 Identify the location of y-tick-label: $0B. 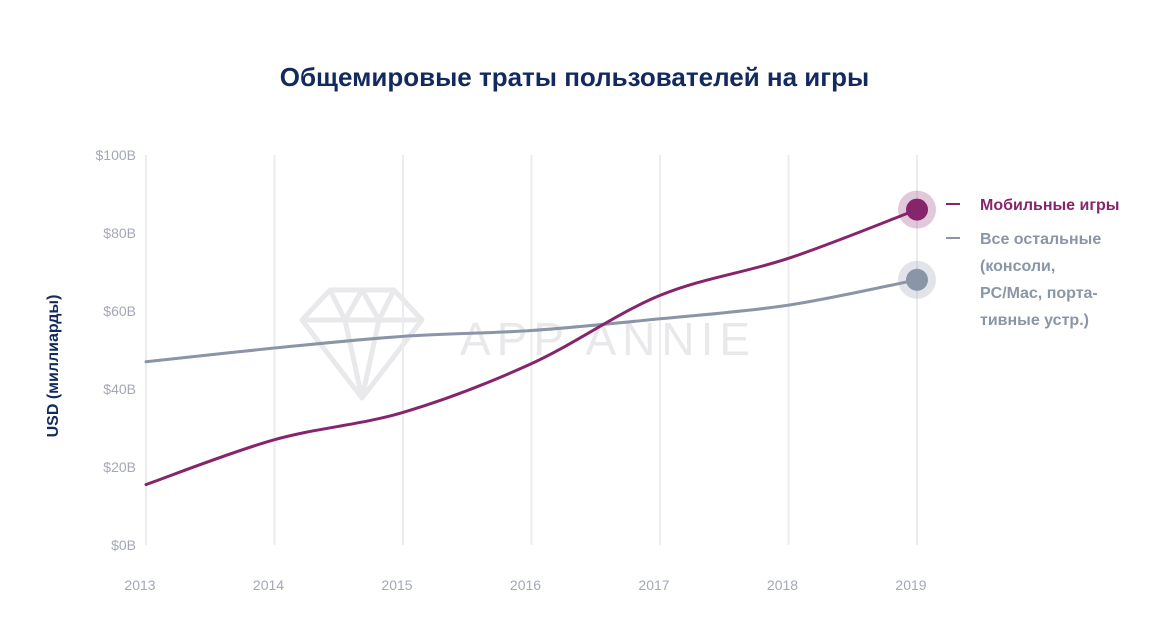
(123, 545).